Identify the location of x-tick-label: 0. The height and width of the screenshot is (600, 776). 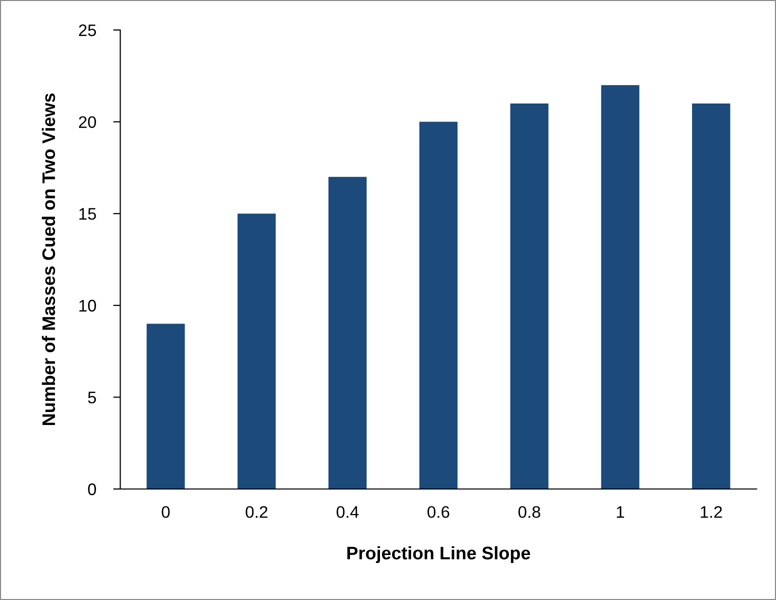
(166, 512).